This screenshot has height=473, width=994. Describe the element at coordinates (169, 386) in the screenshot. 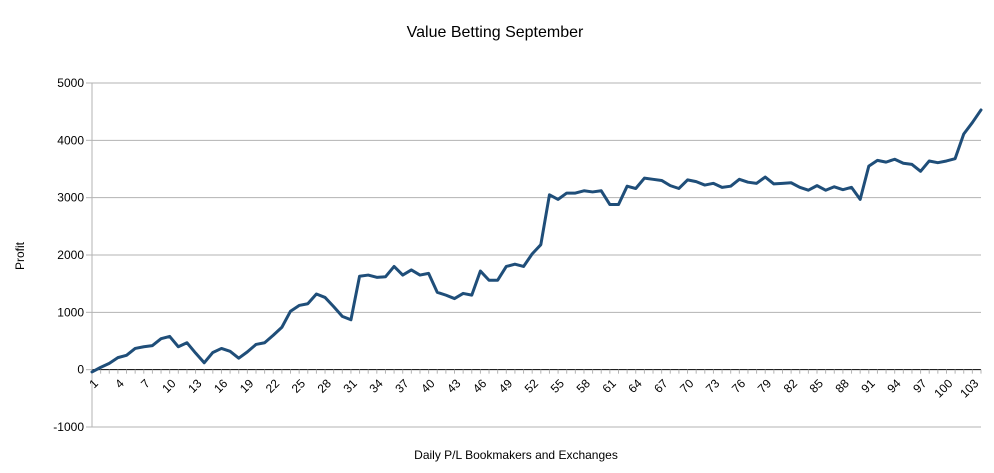

I see `x-tick-label: 10` at that location.